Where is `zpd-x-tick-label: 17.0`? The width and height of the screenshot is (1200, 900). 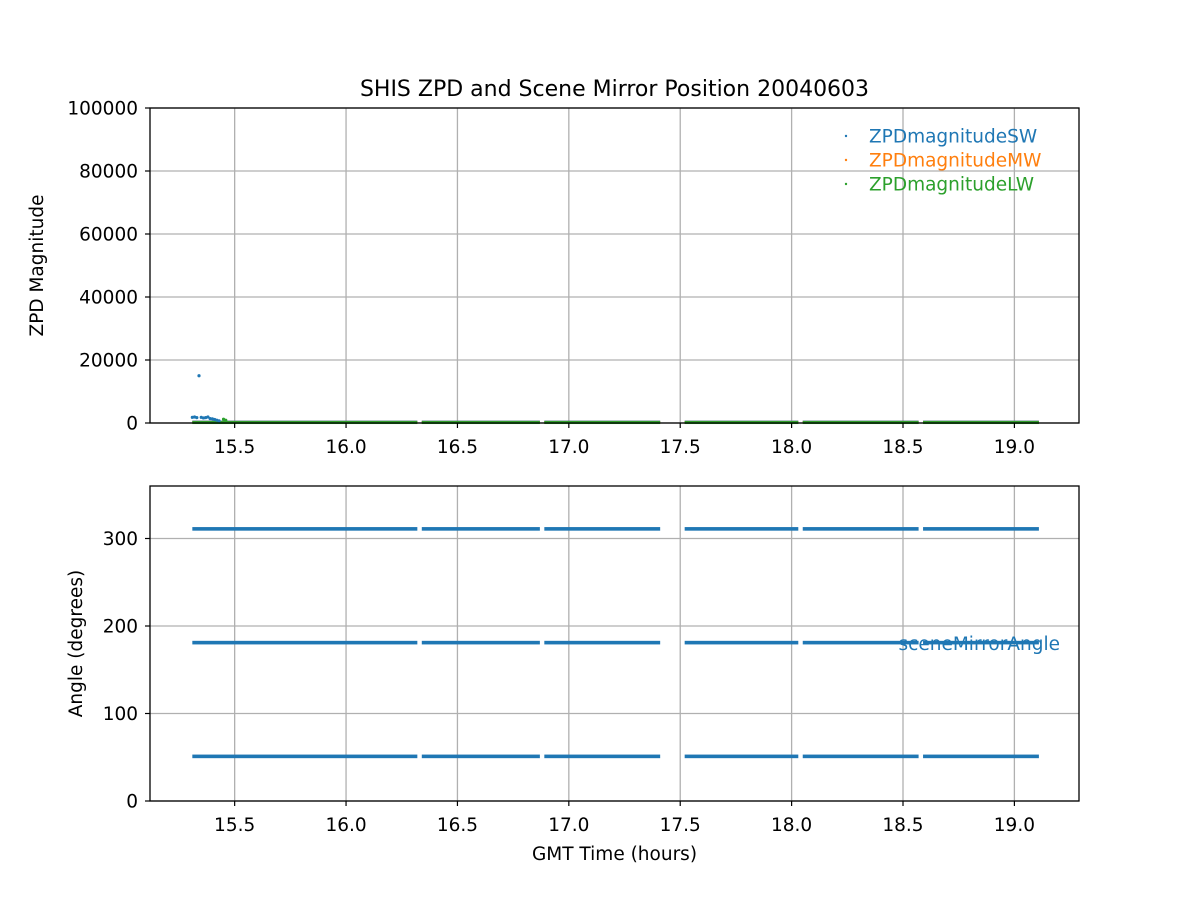 zpd-x-tick-label: 17.0 is located at coordinates (568, 447).